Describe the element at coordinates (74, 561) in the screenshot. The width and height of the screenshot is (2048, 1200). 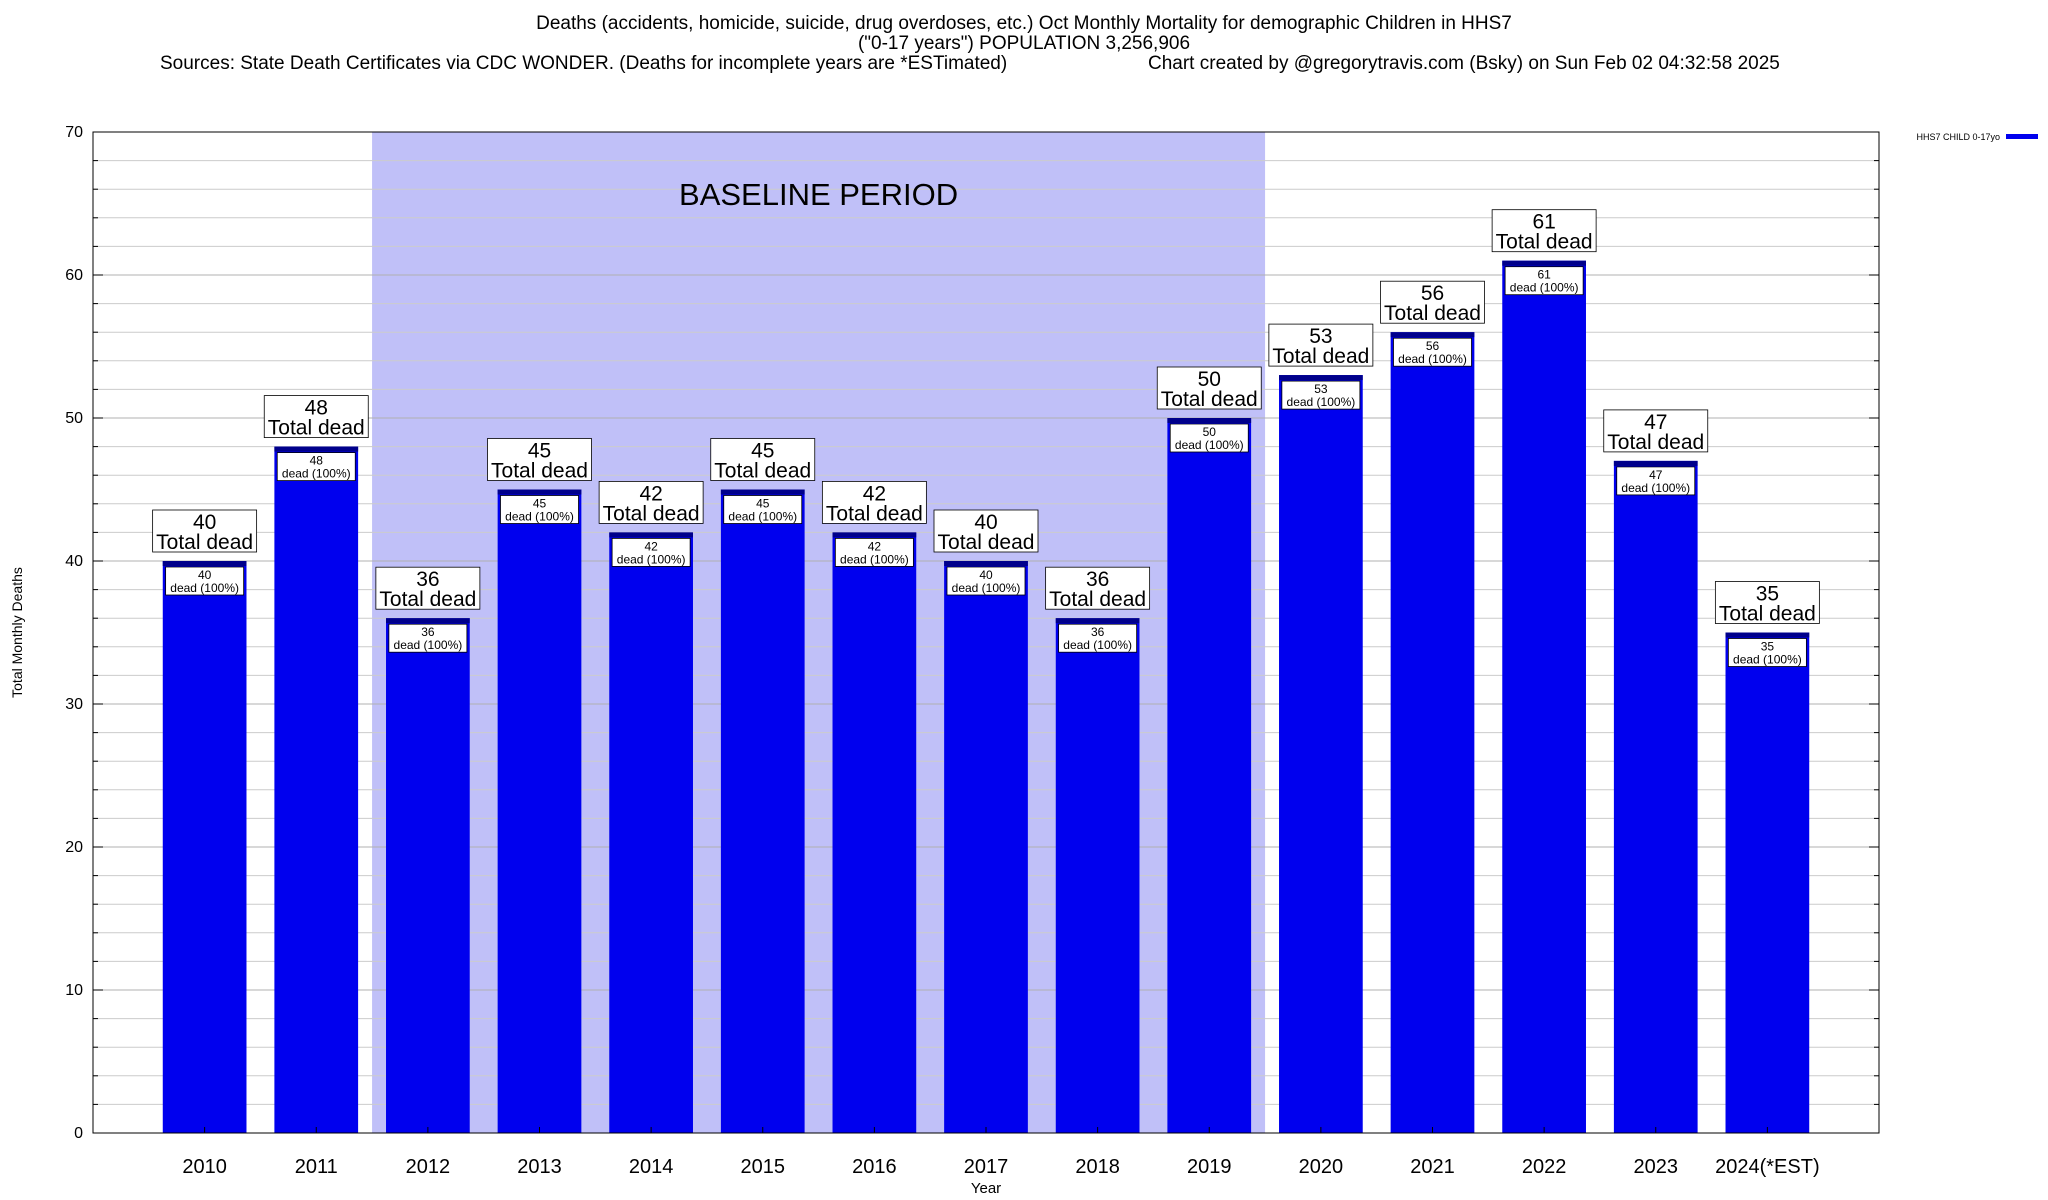
I see `y-tick-label: 40` at that location.